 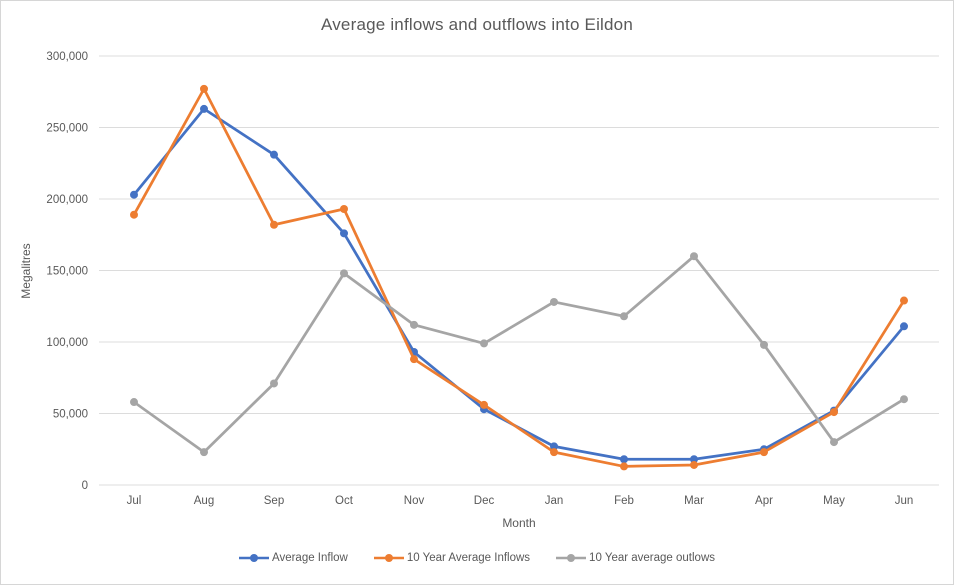 I want to click on x-tick-label: Oct, so click(x=344, y=501).